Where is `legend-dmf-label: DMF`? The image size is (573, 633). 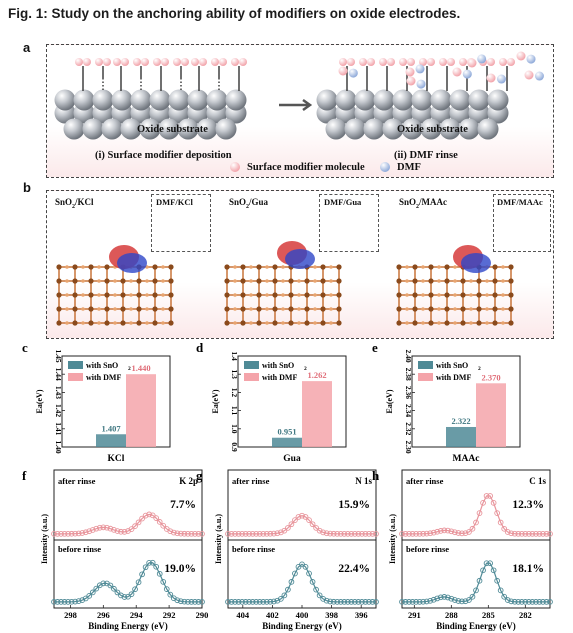 legend-dmf-label: DMF is located at coordinates (409, 167).